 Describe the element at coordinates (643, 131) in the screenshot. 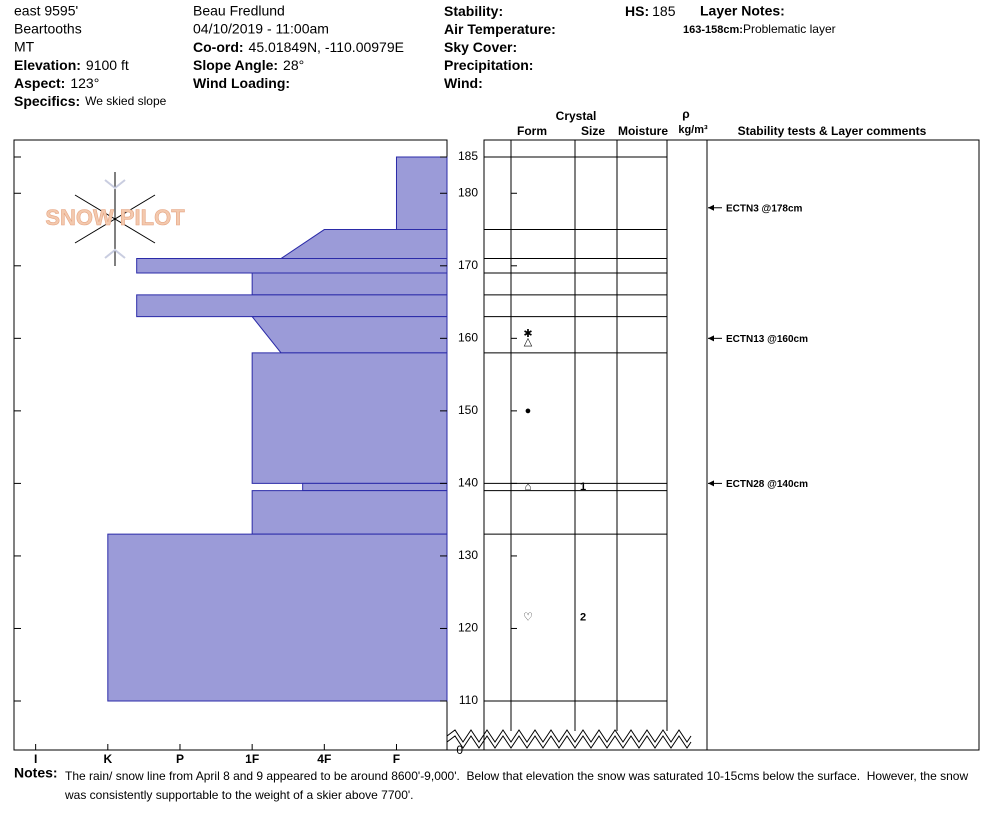

I see `column-header: Moisture` at that location.